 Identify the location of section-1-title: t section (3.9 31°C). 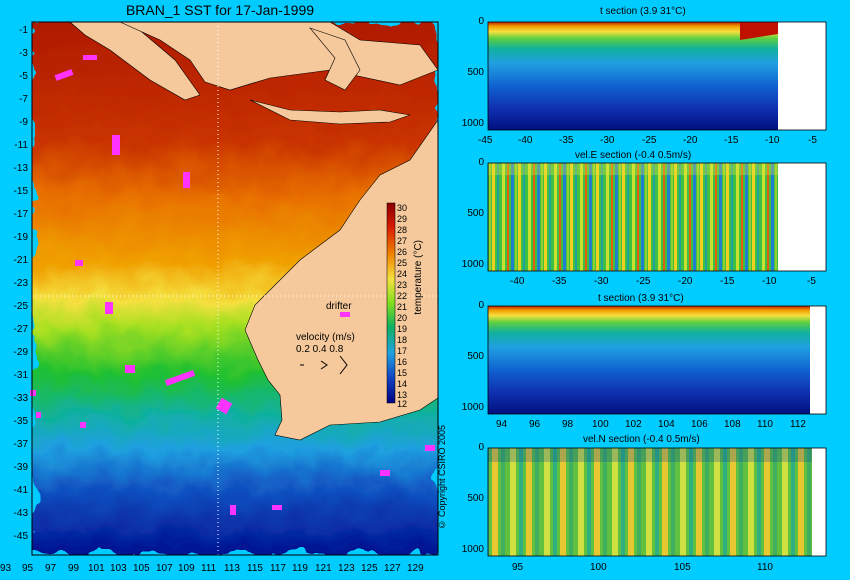
(643, 11).